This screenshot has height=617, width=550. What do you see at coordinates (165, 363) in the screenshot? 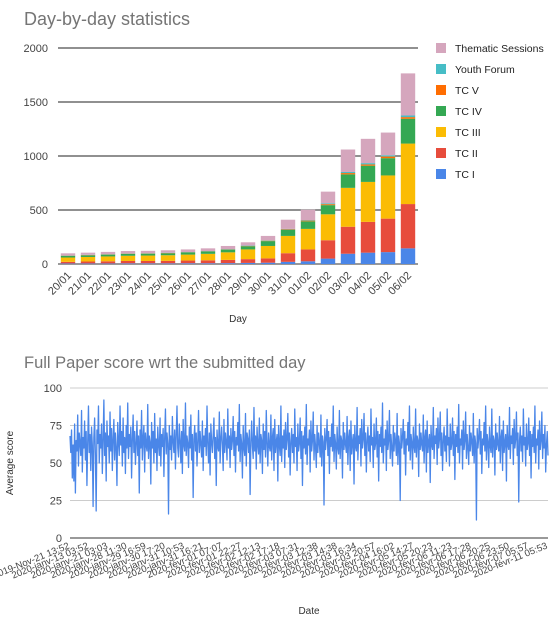
I see `chart-title-score: Full Paper score wrt the submitted day` at bounding box center [165, 363].